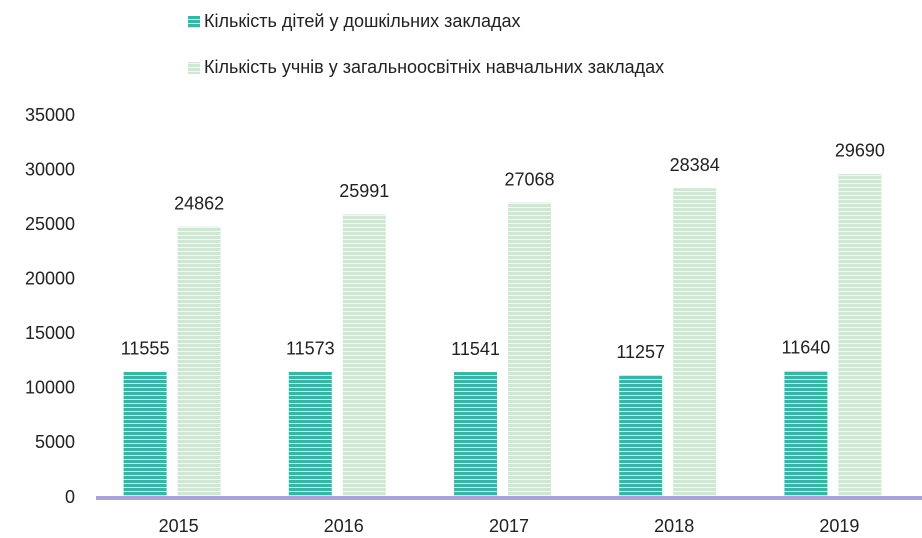 The height and width of the screenshot is (538, 922). Describe the element at coordinates (860, 151) in the screenshot. I see `data-label: 29690` at that location.